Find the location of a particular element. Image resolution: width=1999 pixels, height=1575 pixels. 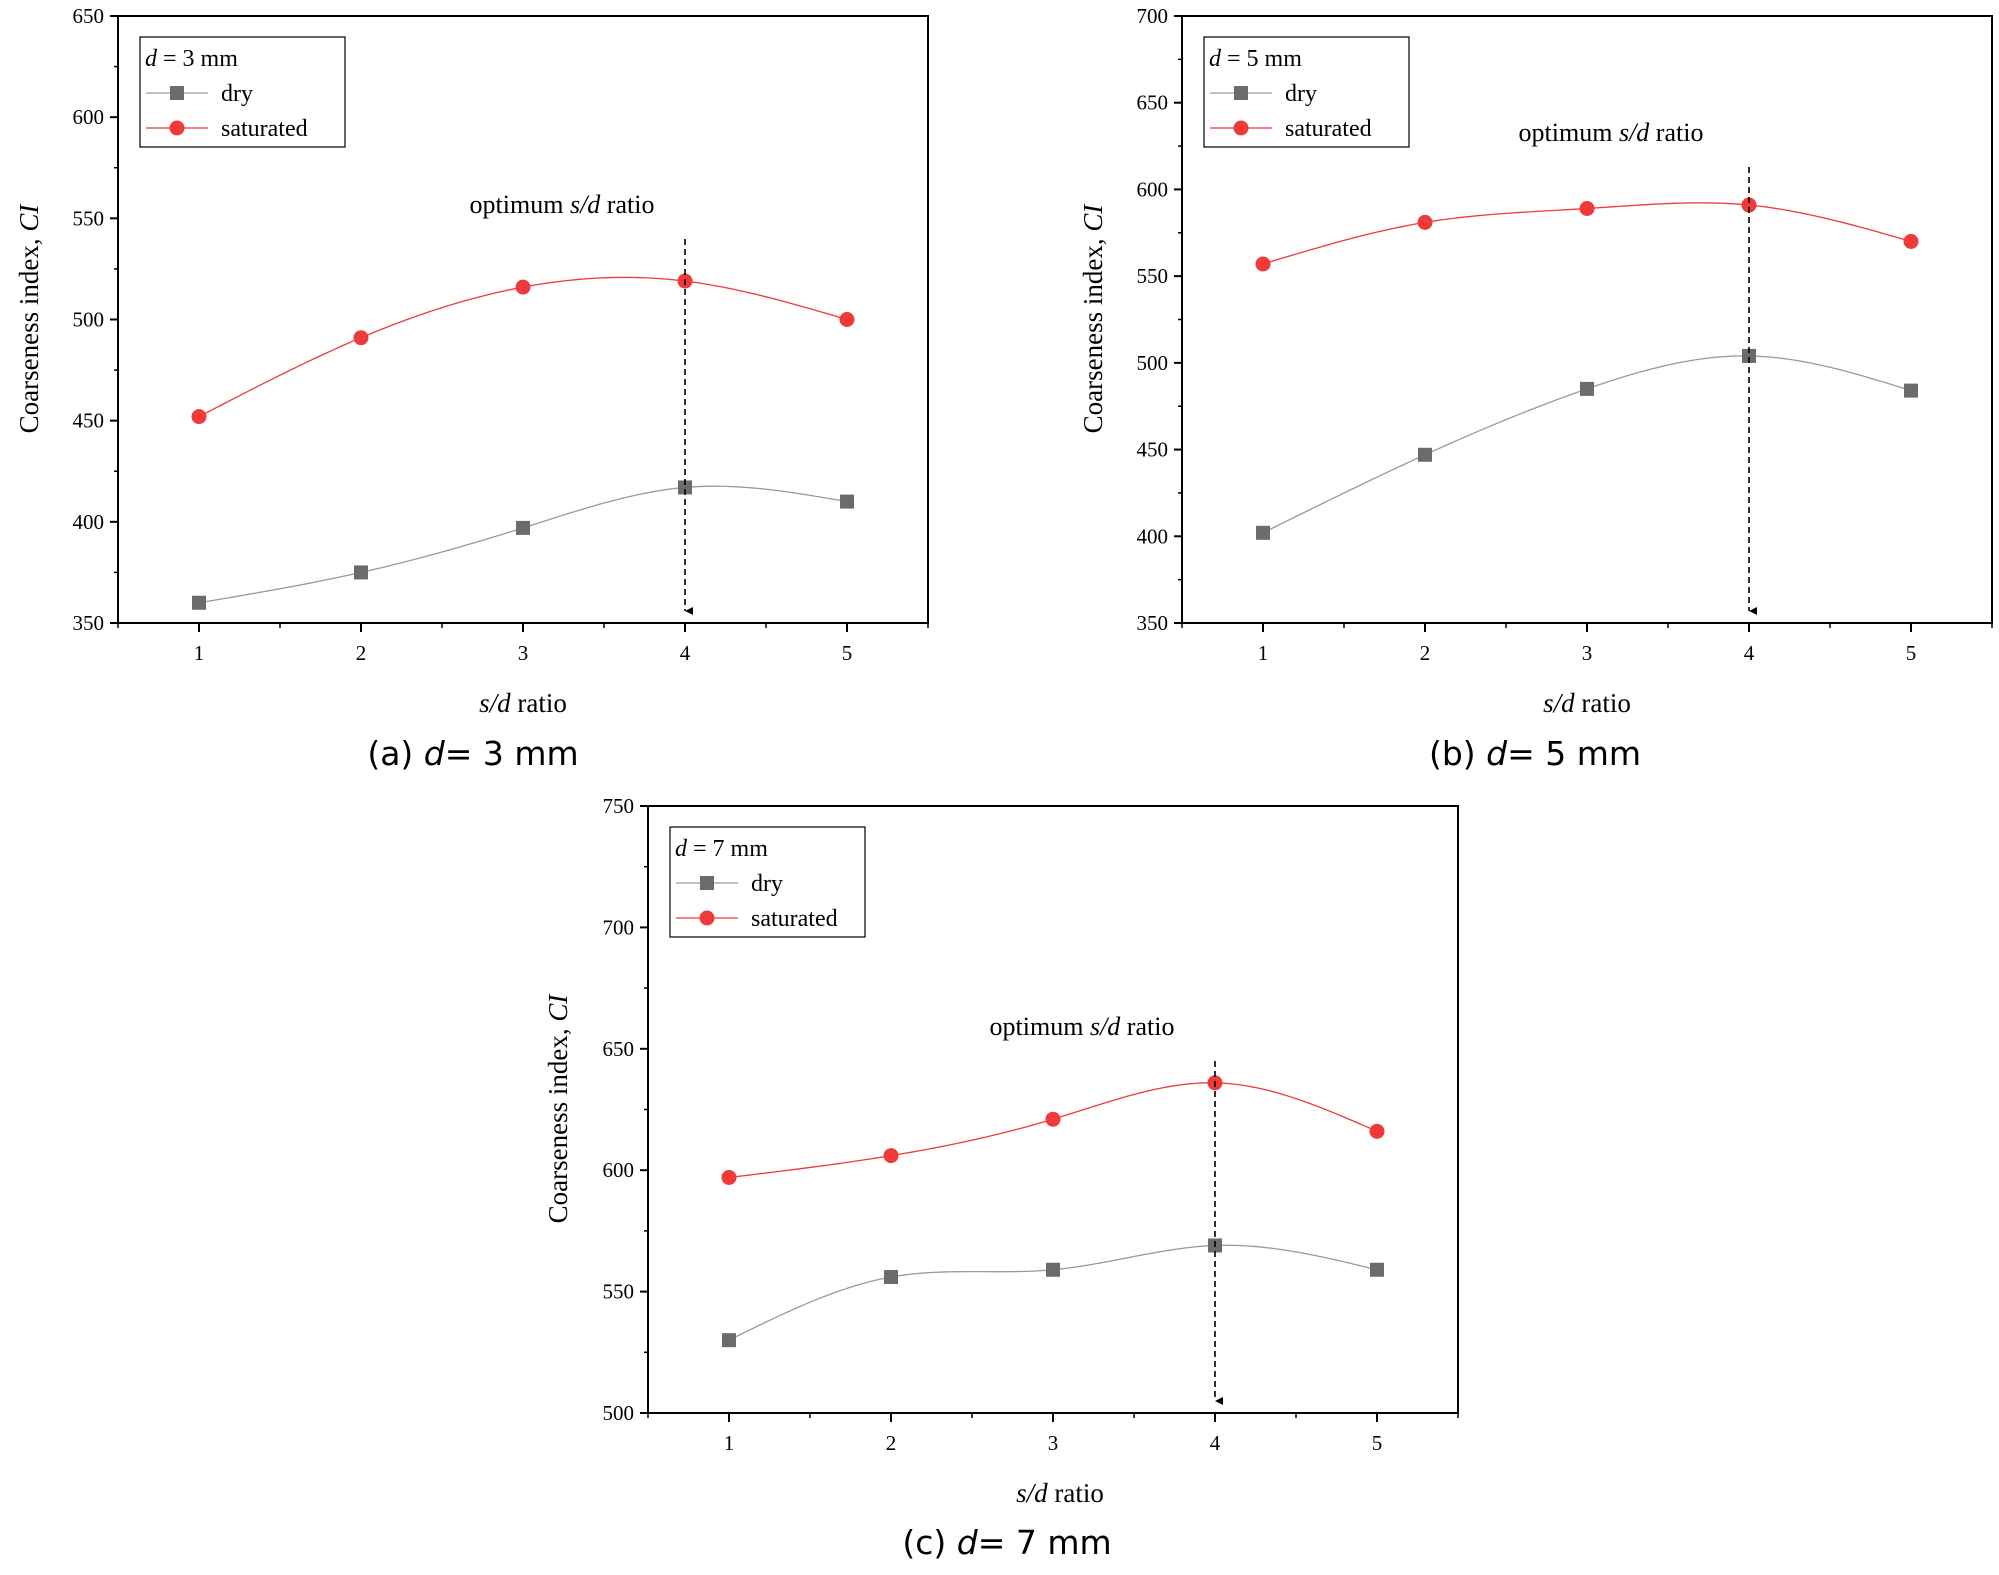

legend-title: d = 3 mm is located at coordinates (191, 59).